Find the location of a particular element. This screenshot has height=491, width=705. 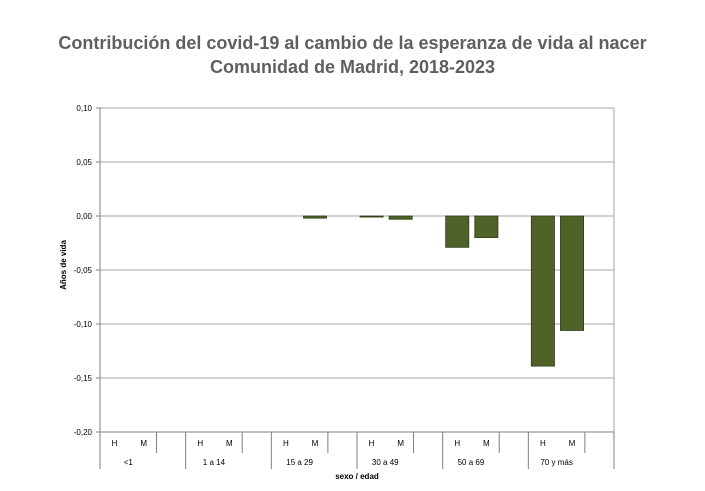

y-tick-labels: 0,10 0,05 0,00 -0,05 -0,10 -0,15 -0,20 is located at coordinates (83, 270).